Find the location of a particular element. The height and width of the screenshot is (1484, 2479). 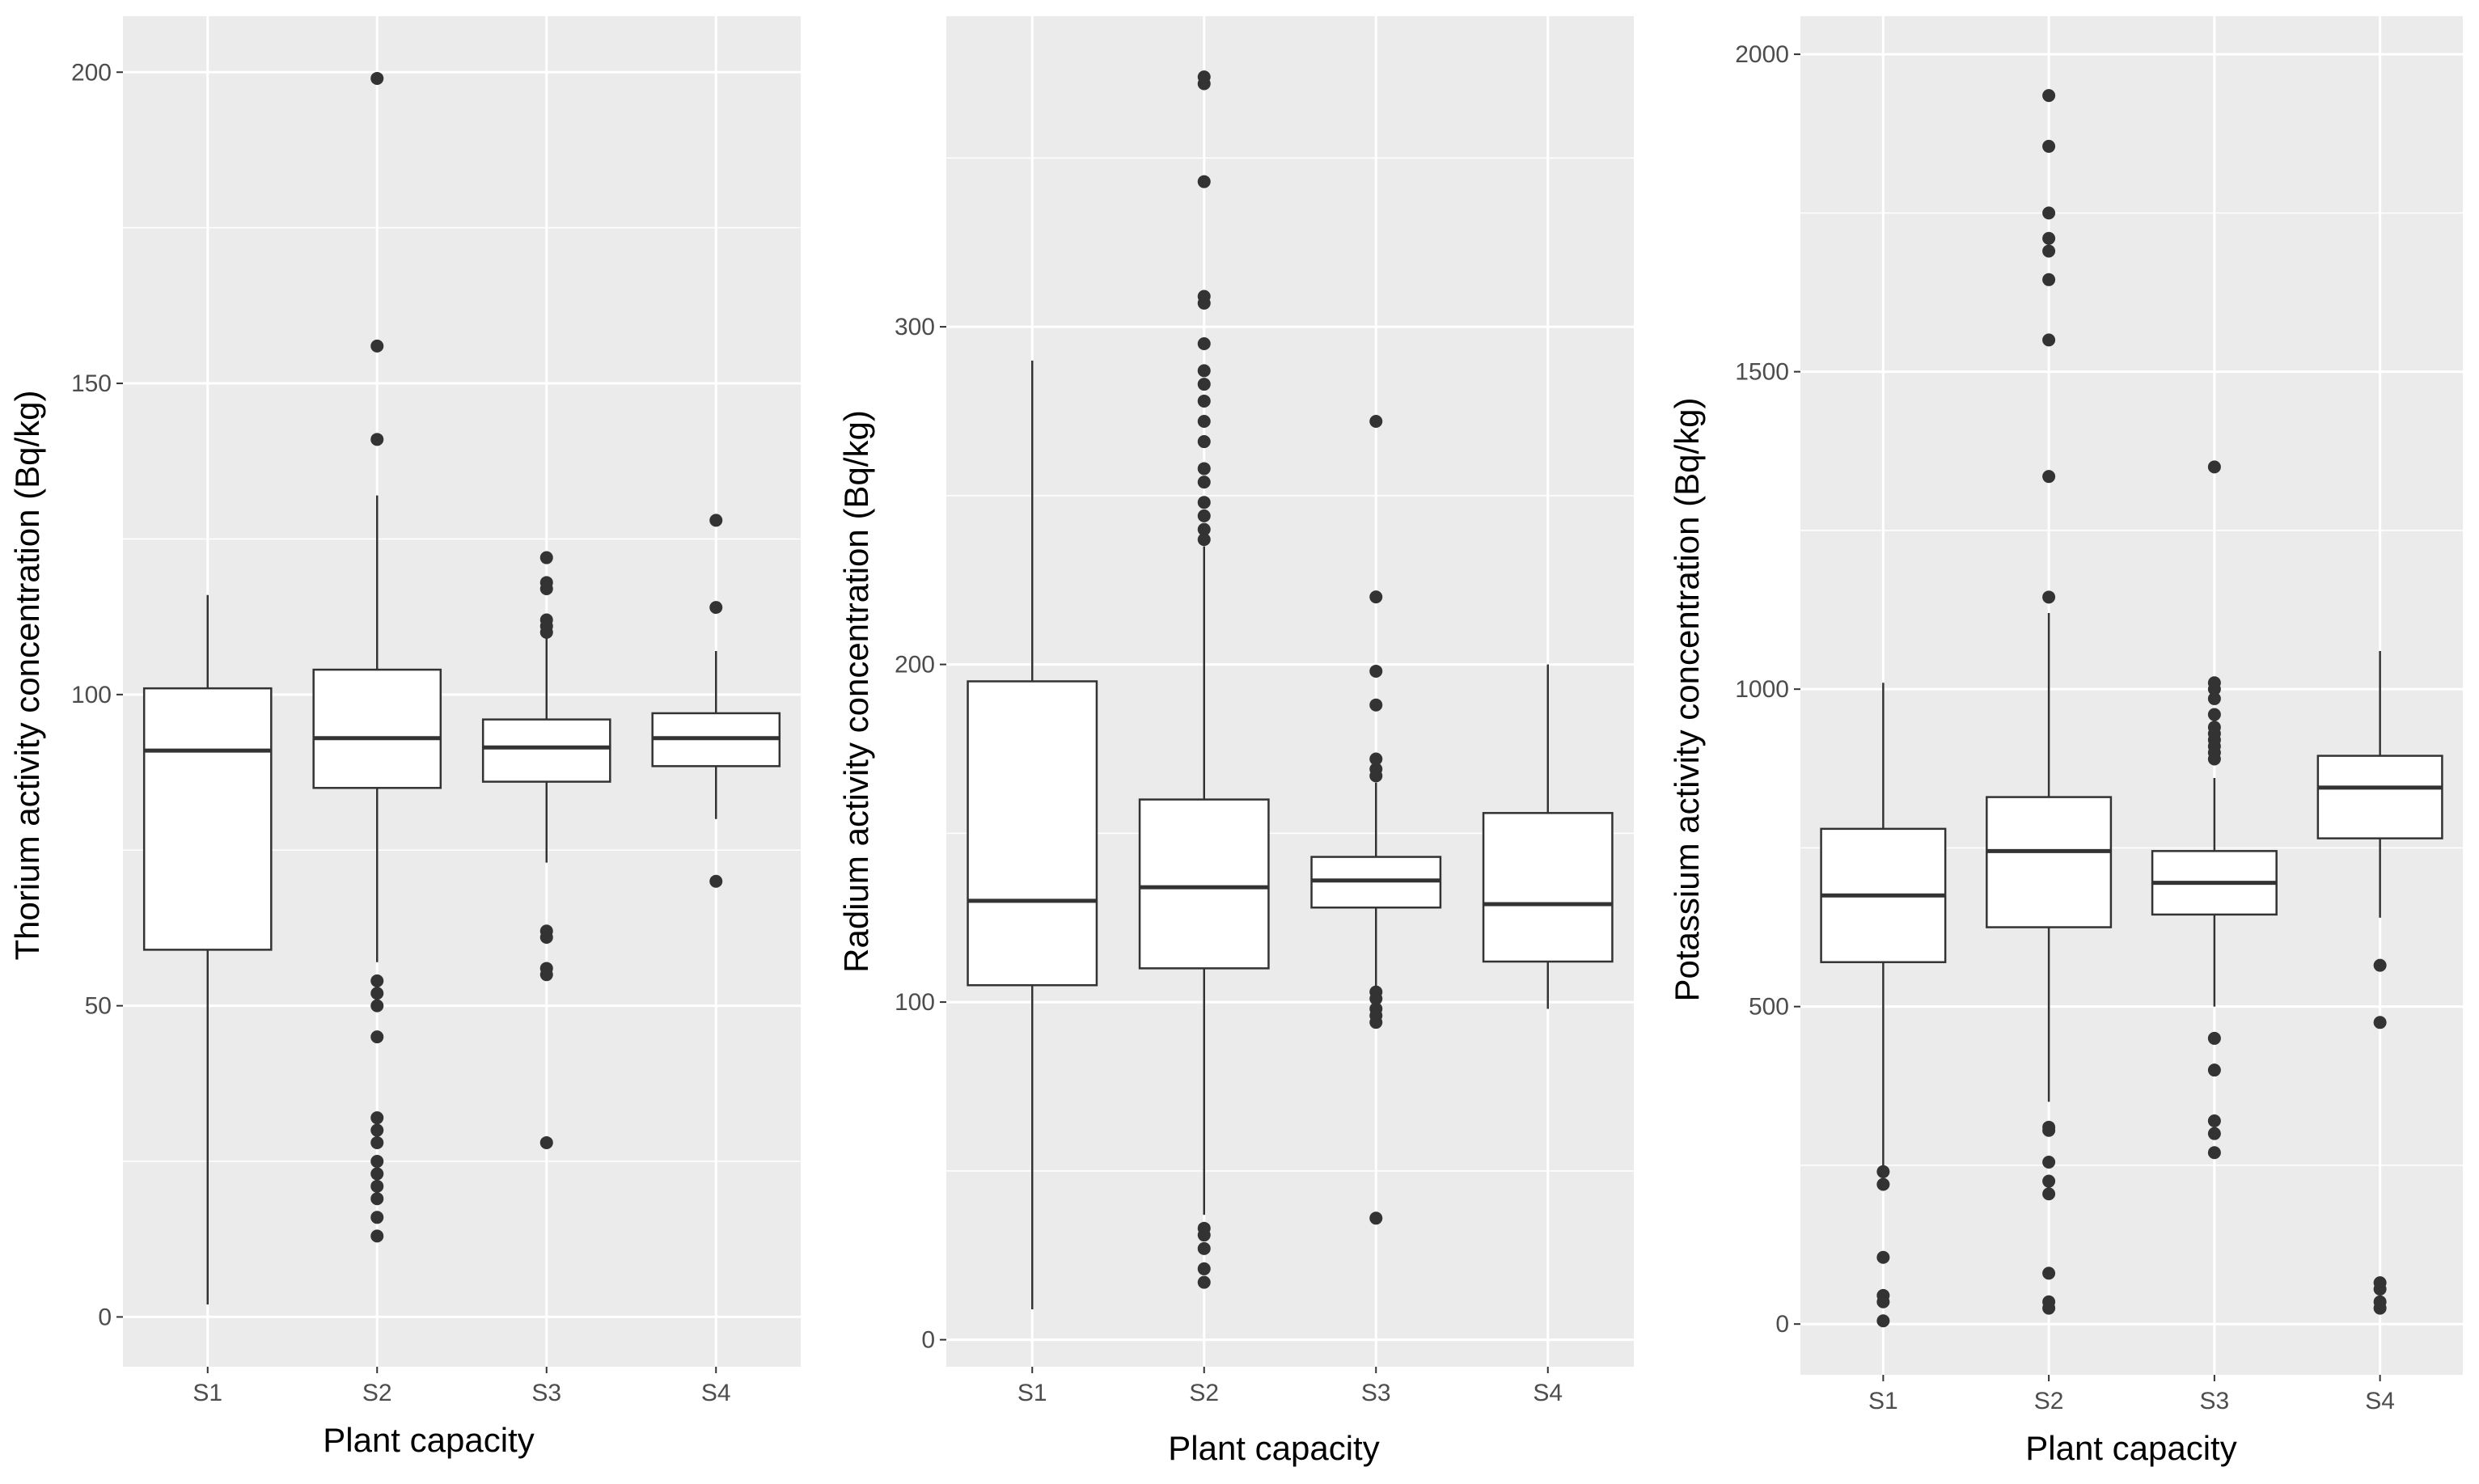

potassium-box-s3 is located at coordinates (2214, 810).